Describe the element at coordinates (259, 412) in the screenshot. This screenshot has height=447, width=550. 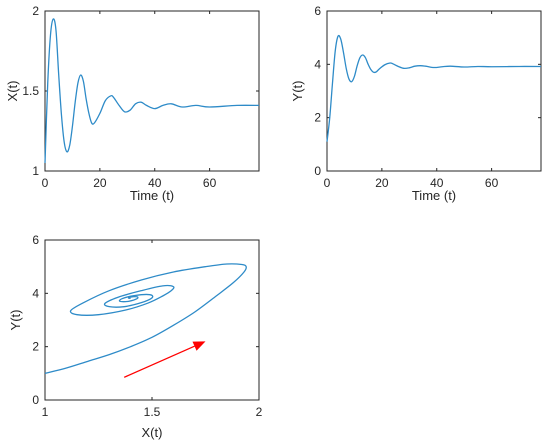
I see `x-tick-label: 2` at that location.